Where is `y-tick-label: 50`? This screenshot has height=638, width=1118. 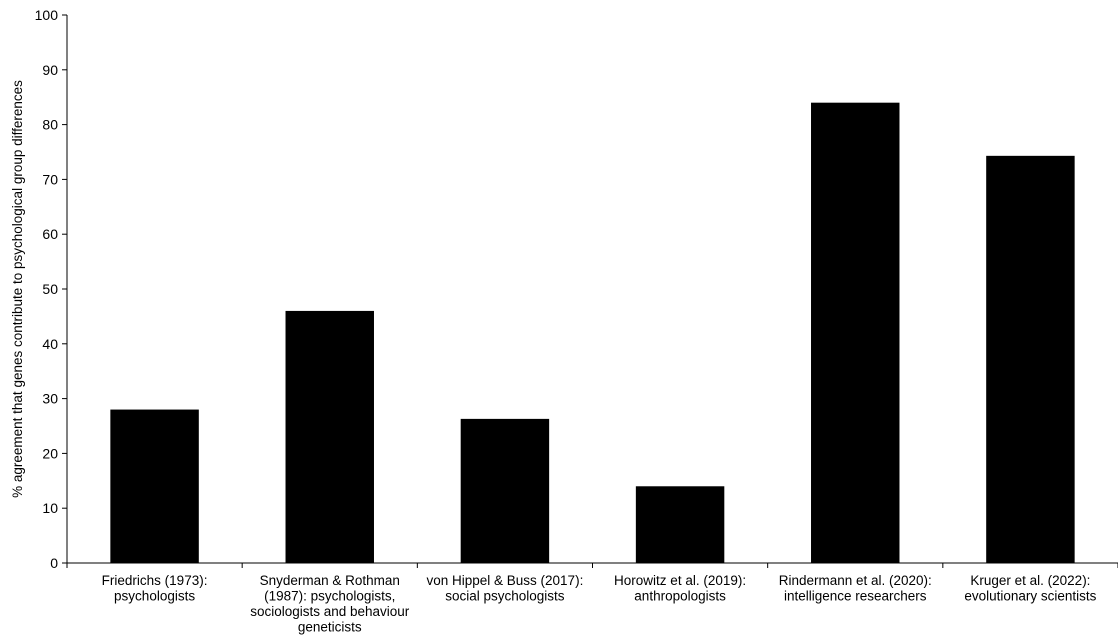
y-tick-label: 50 is located at coordinates (50, 289).